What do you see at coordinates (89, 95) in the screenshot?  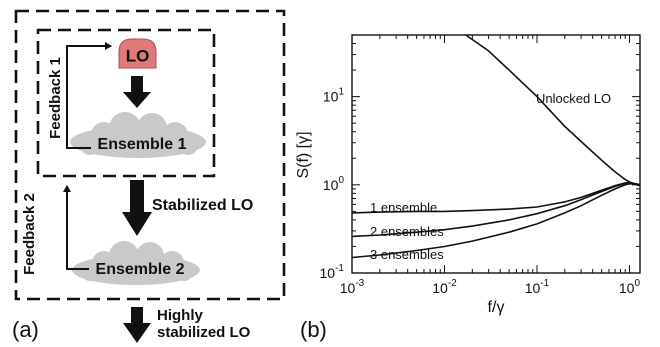 I see `feedback1-loop` at bounding box center [89, 95].